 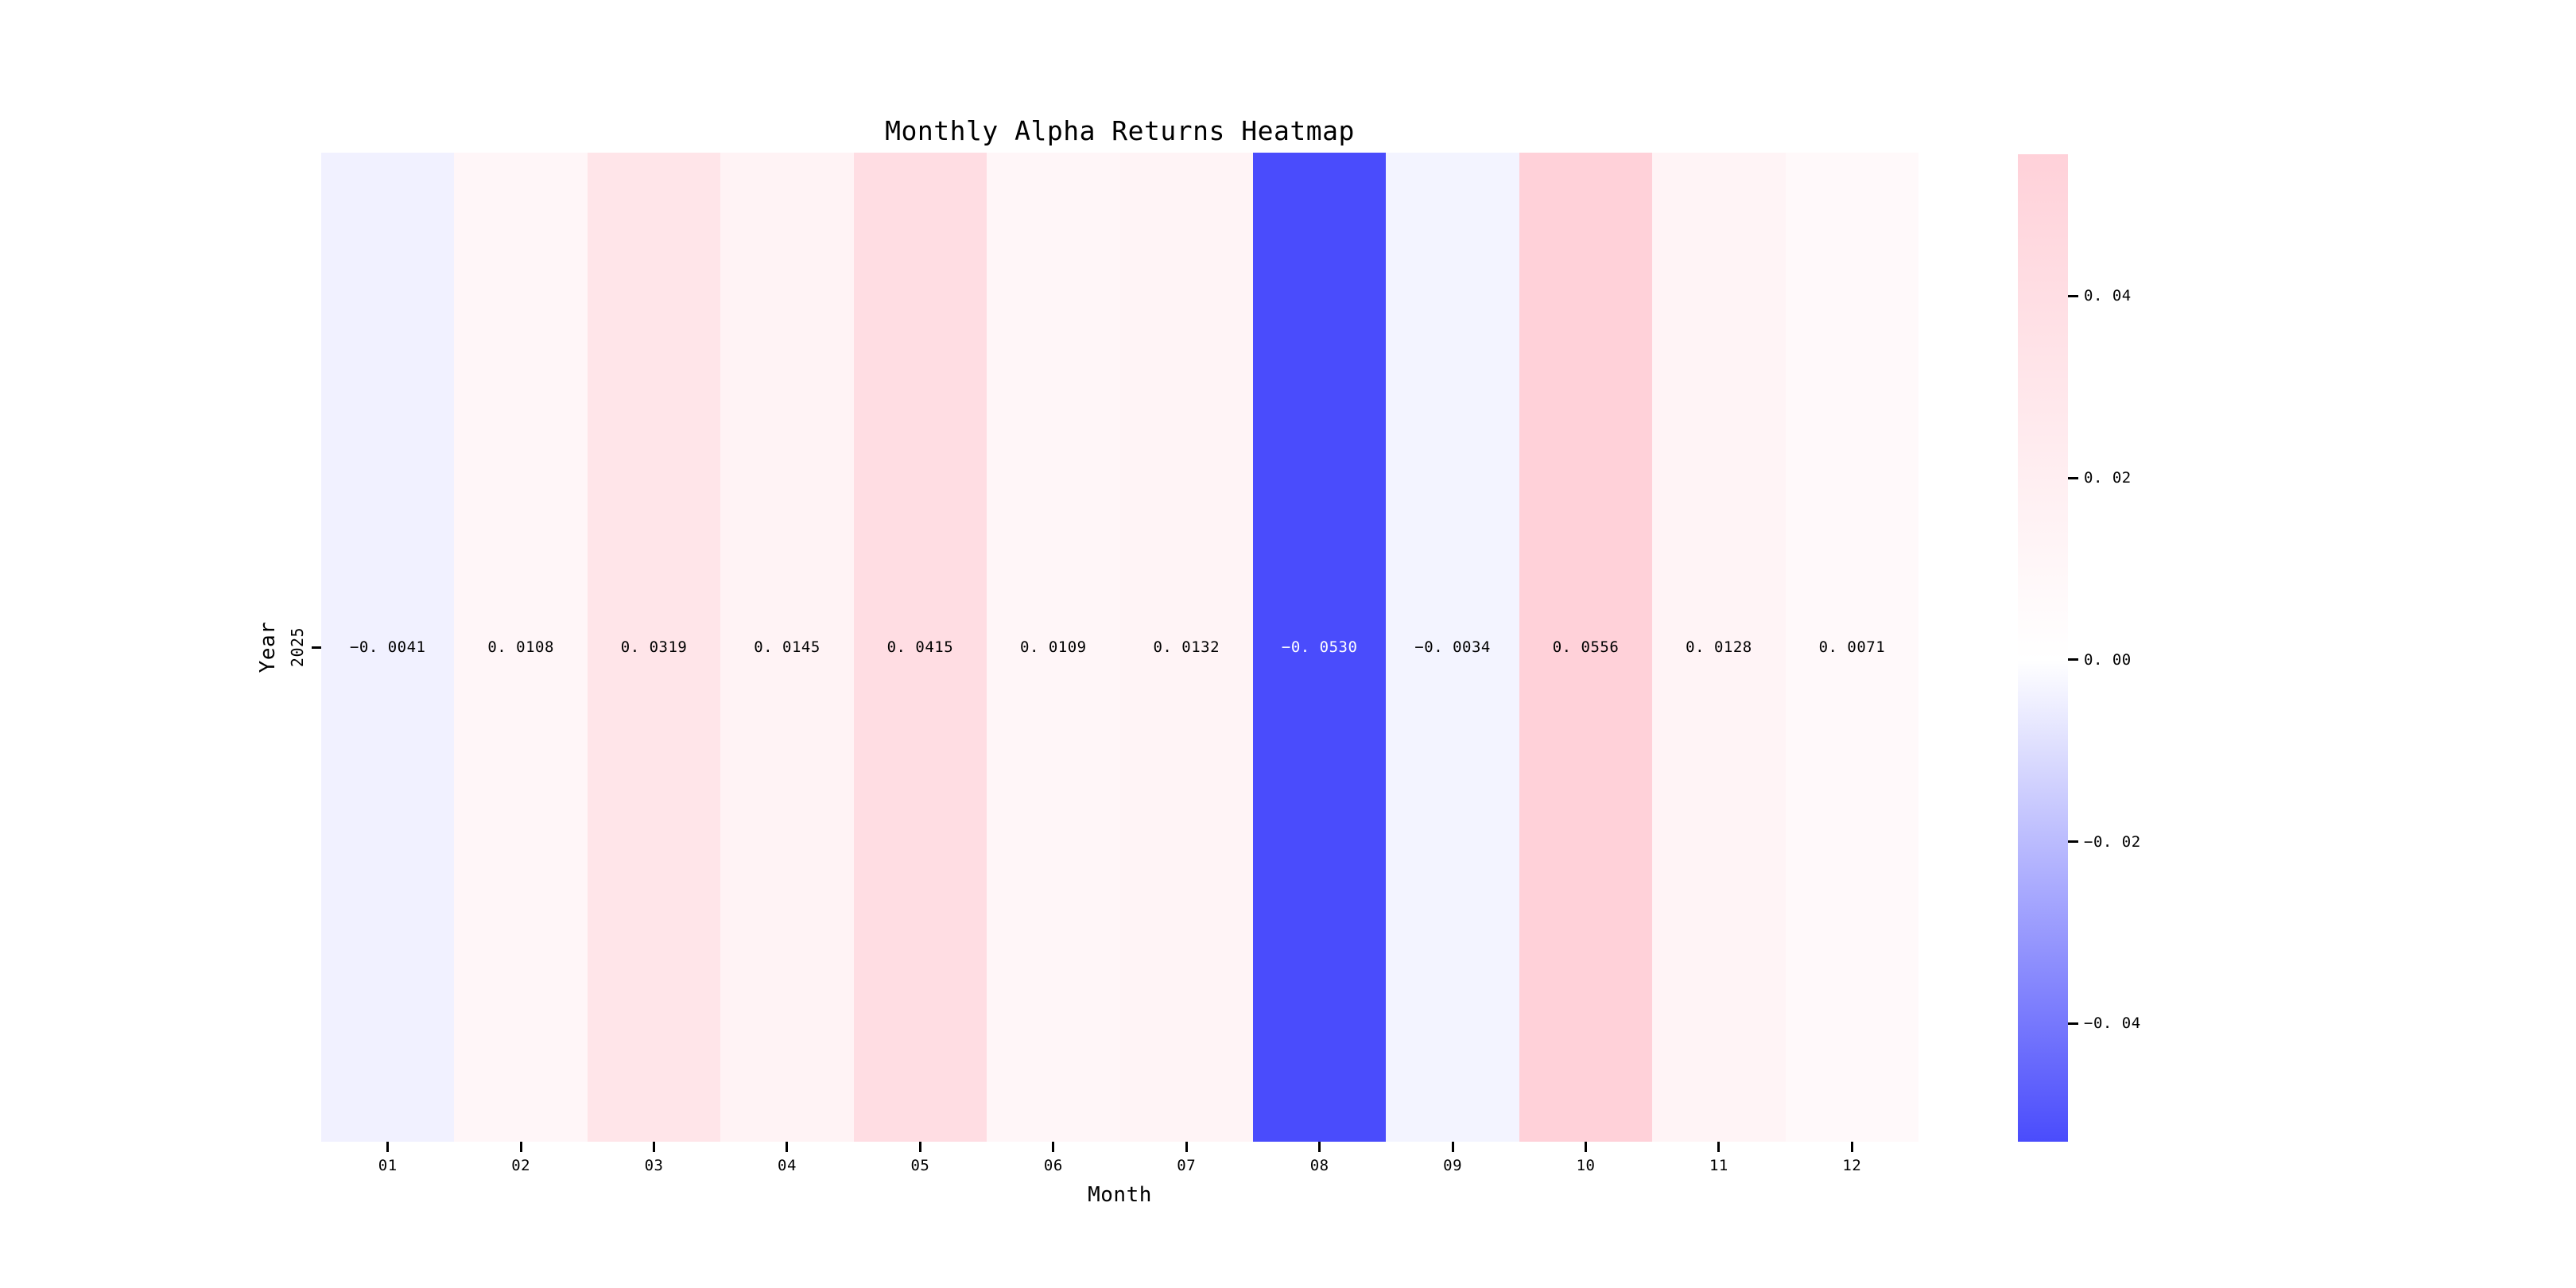 I want to click on heatmap-cell-02: 0. 0108, so click(x=521, y=647).